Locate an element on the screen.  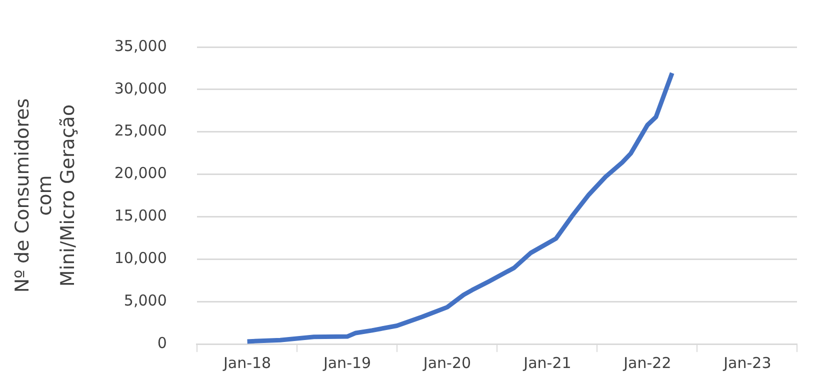
x-tick-label: Jan-21 is located at coordinates (547, 363).